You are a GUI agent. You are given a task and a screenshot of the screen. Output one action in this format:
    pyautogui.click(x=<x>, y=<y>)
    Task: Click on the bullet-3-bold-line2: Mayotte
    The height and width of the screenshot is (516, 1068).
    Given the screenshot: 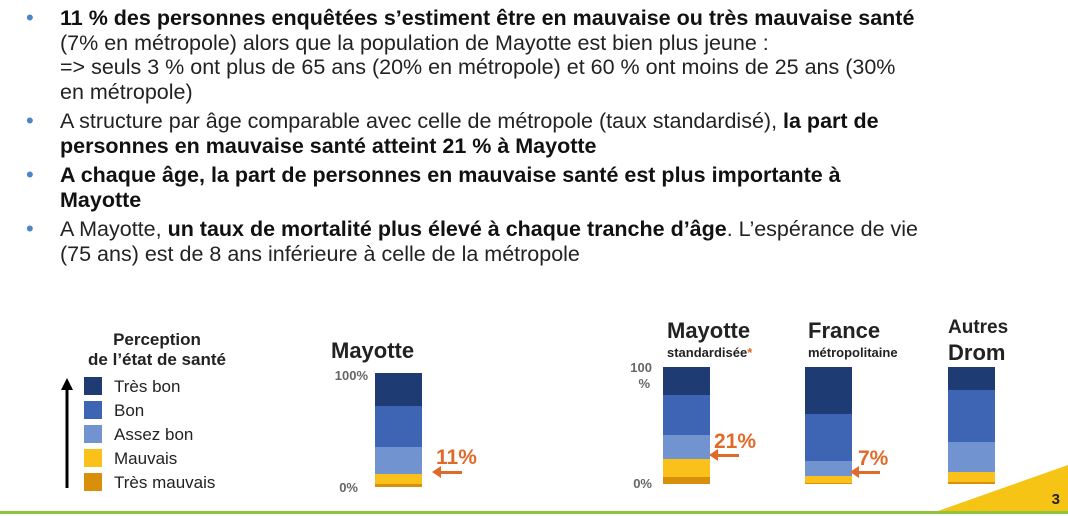 What is the action you would take?
    pyautogui.click(x=101, y=199)
    